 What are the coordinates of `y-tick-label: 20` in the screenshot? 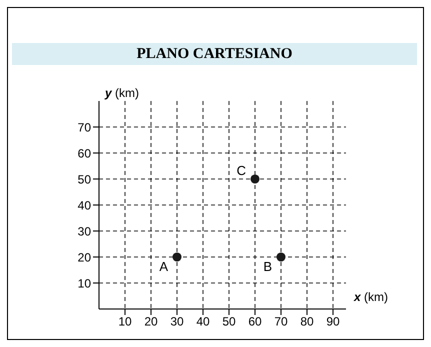 It's located at (85, 257).